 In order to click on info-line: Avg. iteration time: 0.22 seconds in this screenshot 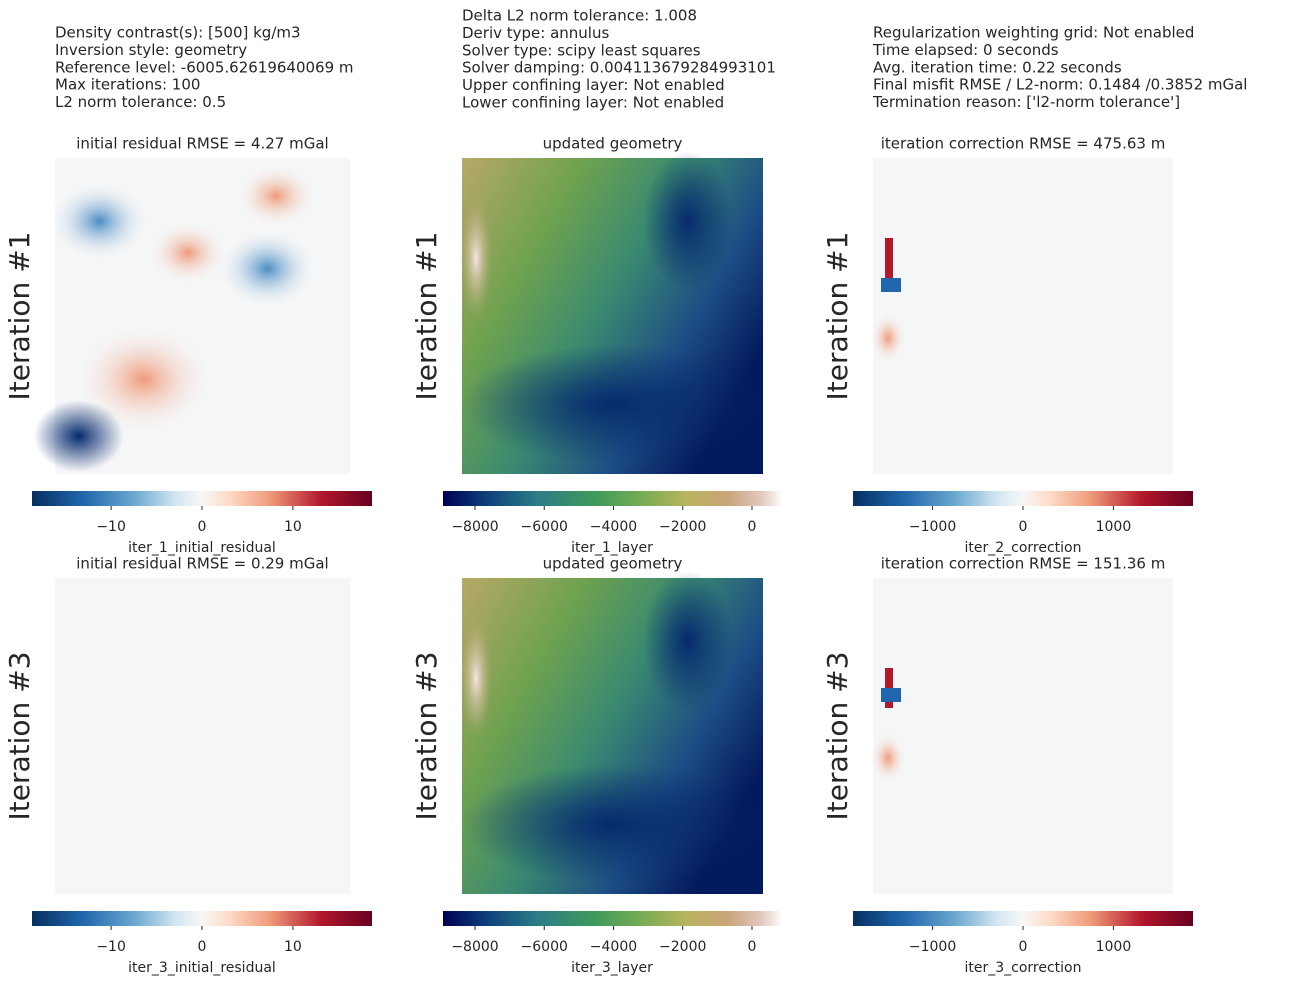, I will do `click(997, 67)`.